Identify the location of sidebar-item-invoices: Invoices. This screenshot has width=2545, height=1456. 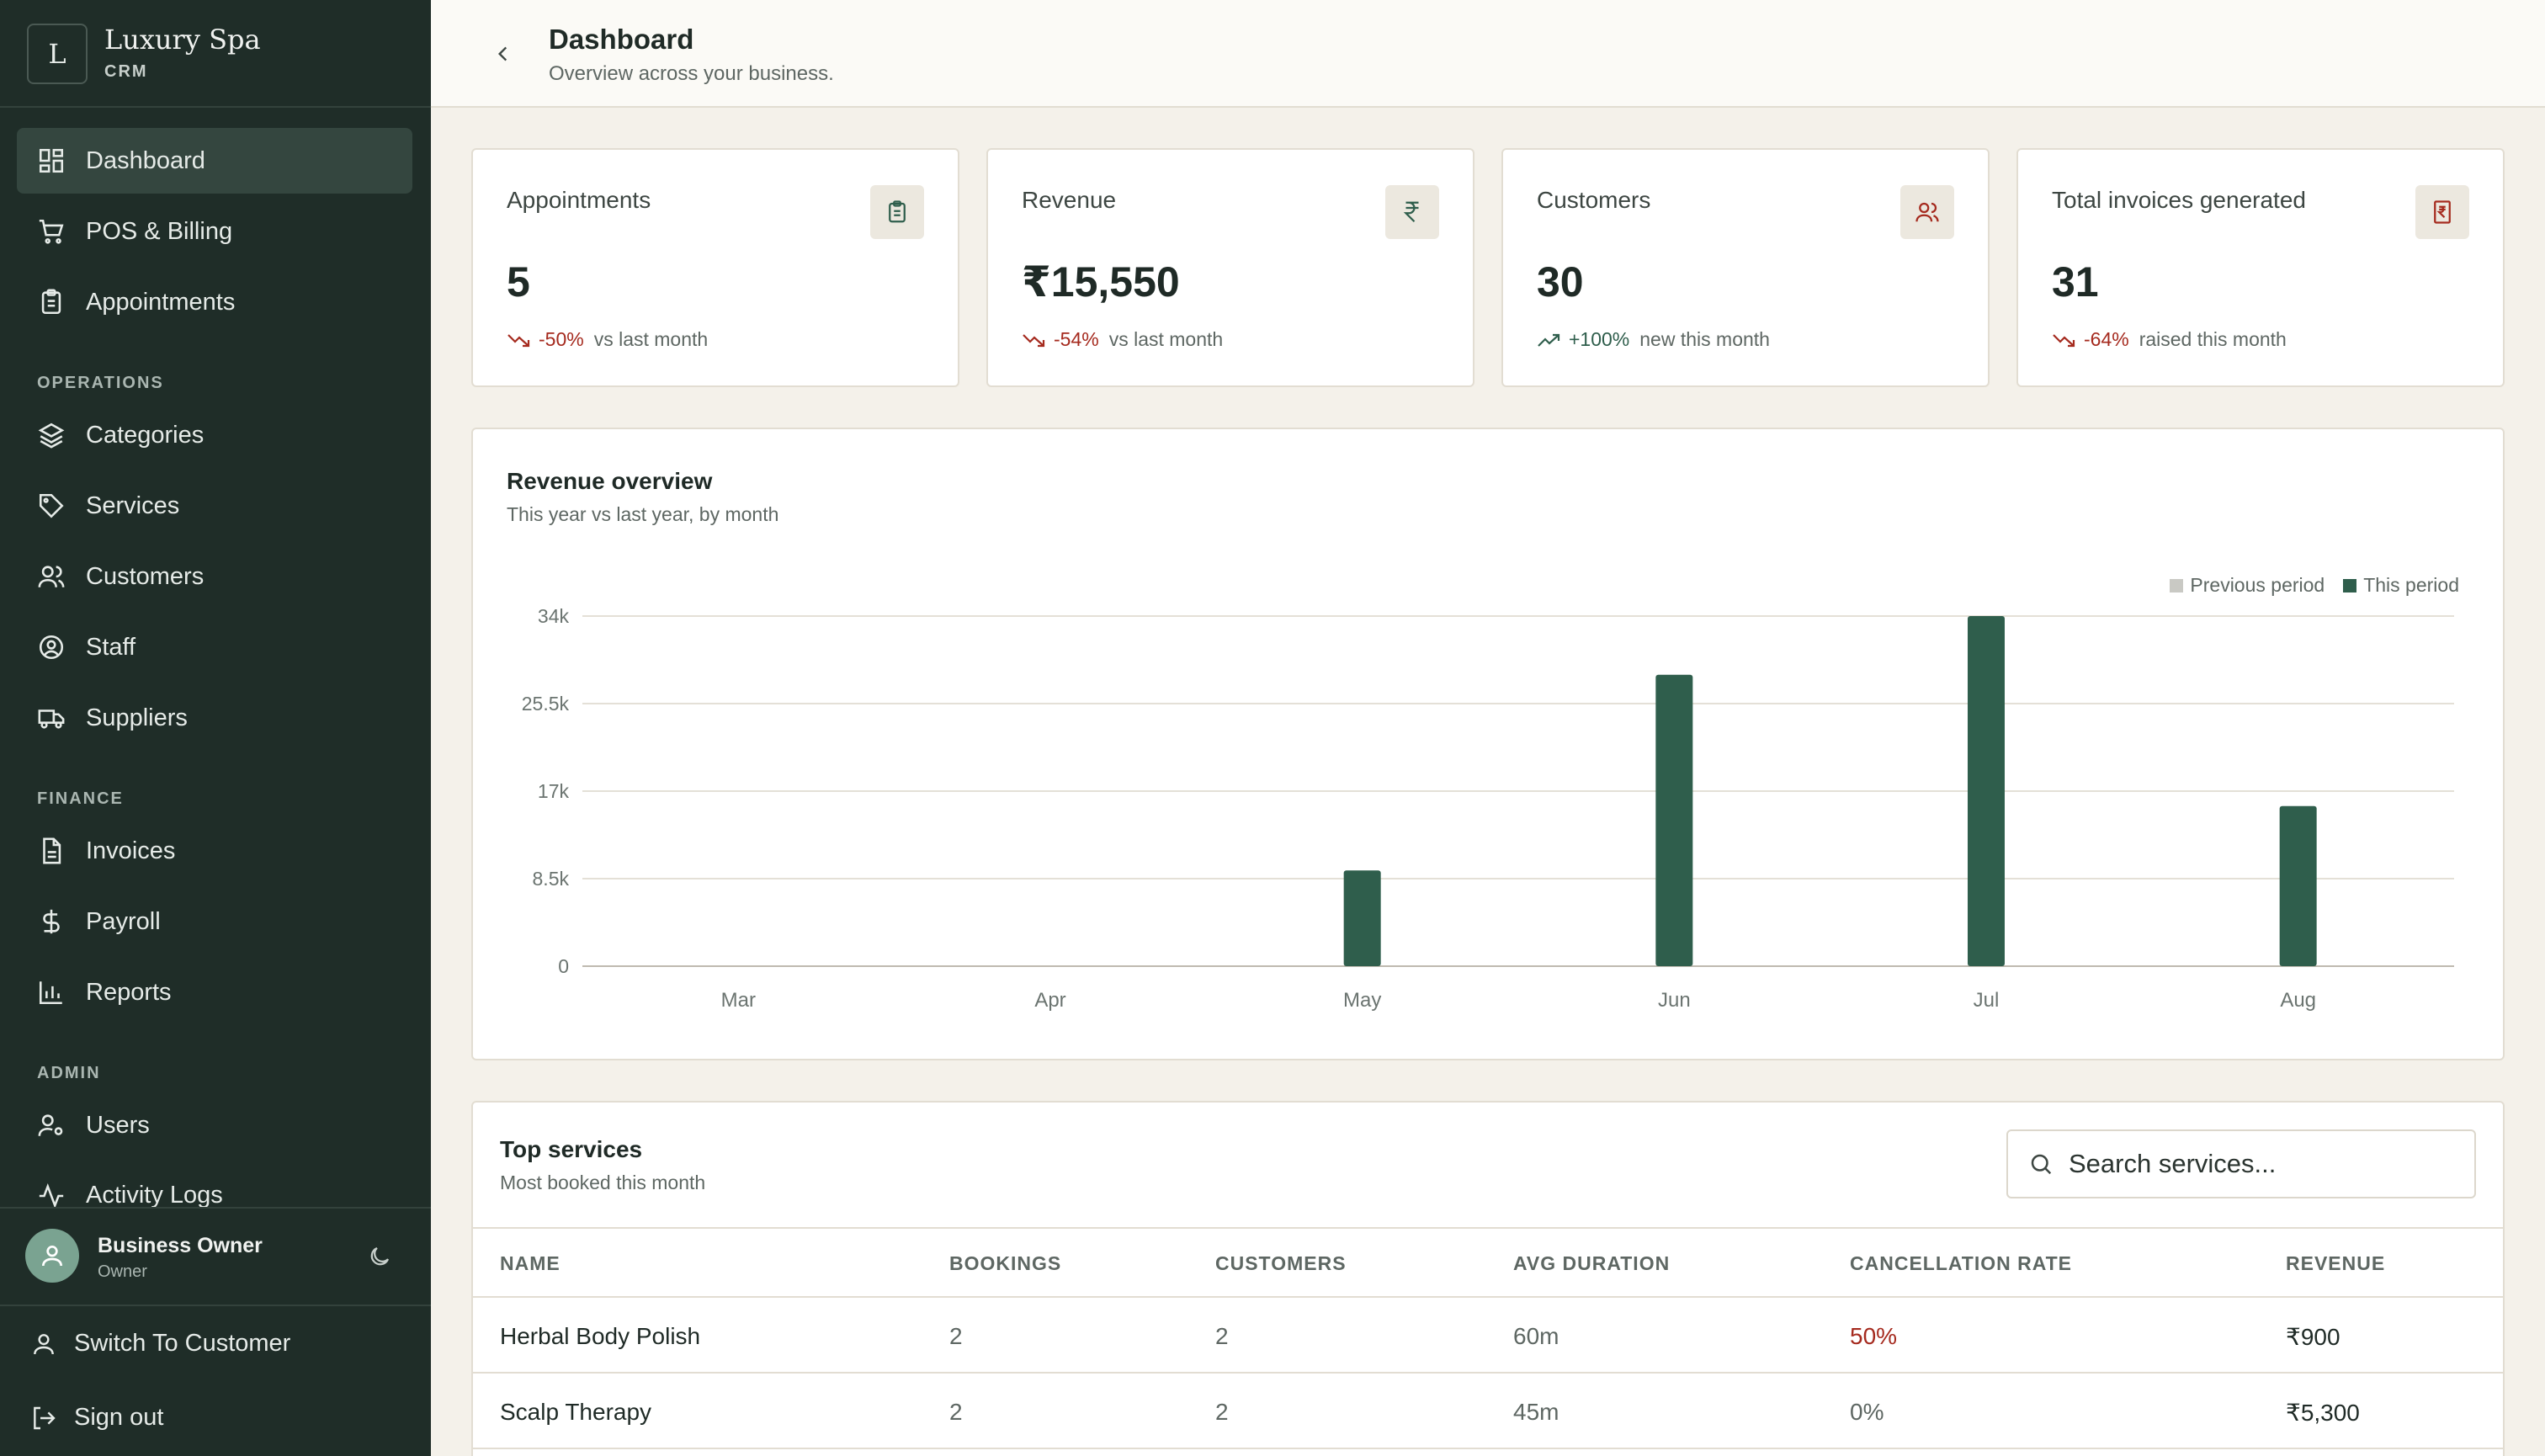
(214, 851).